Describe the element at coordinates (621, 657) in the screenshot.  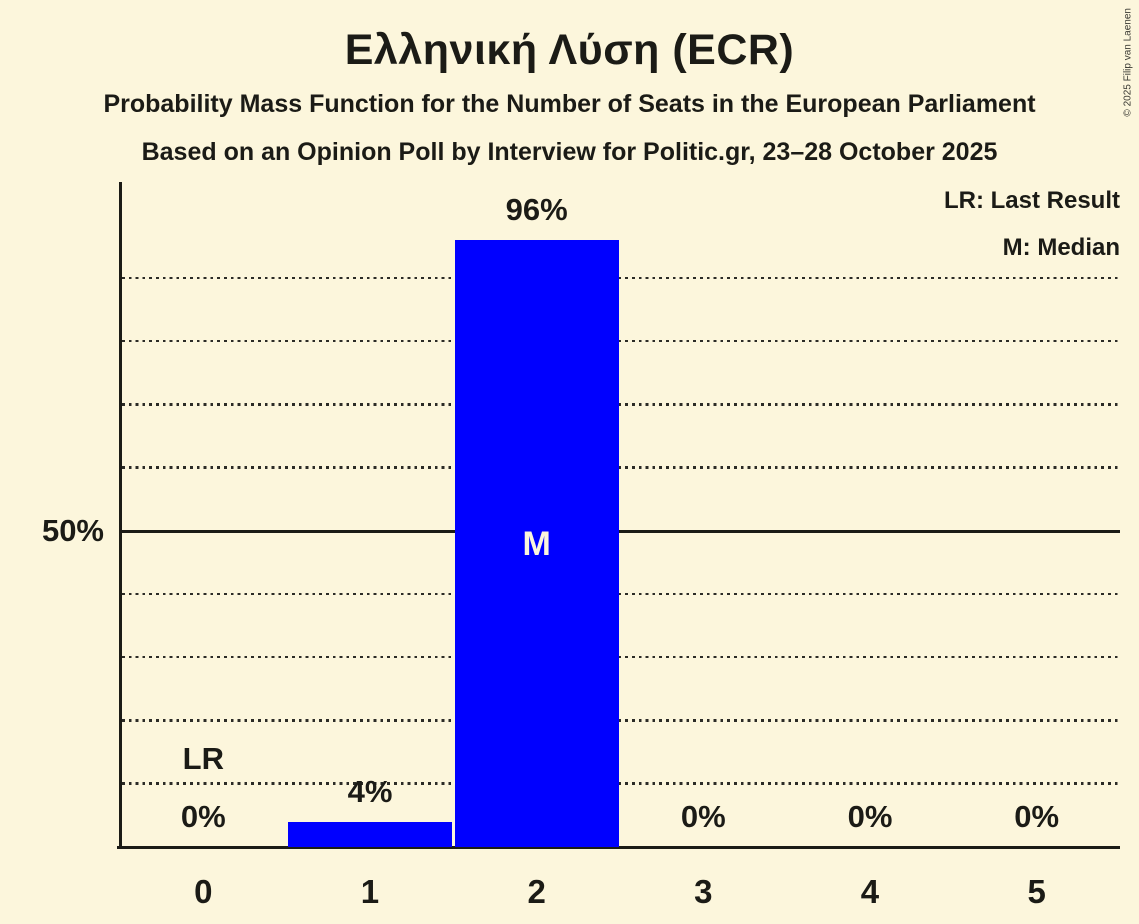
I see `gridline-30pct` at that location.